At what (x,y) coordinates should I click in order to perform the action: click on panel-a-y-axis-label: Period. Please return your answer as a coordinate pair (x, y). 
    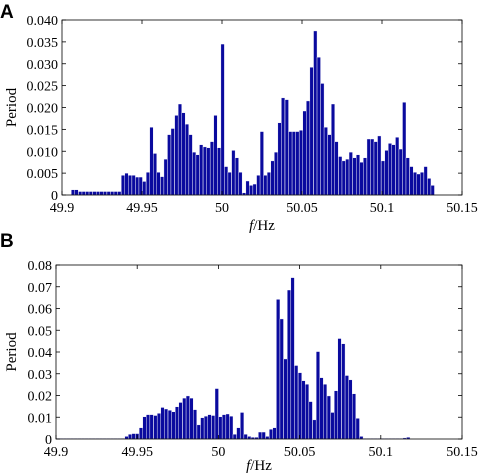
    Looking at the image, I should click on (12, 107).